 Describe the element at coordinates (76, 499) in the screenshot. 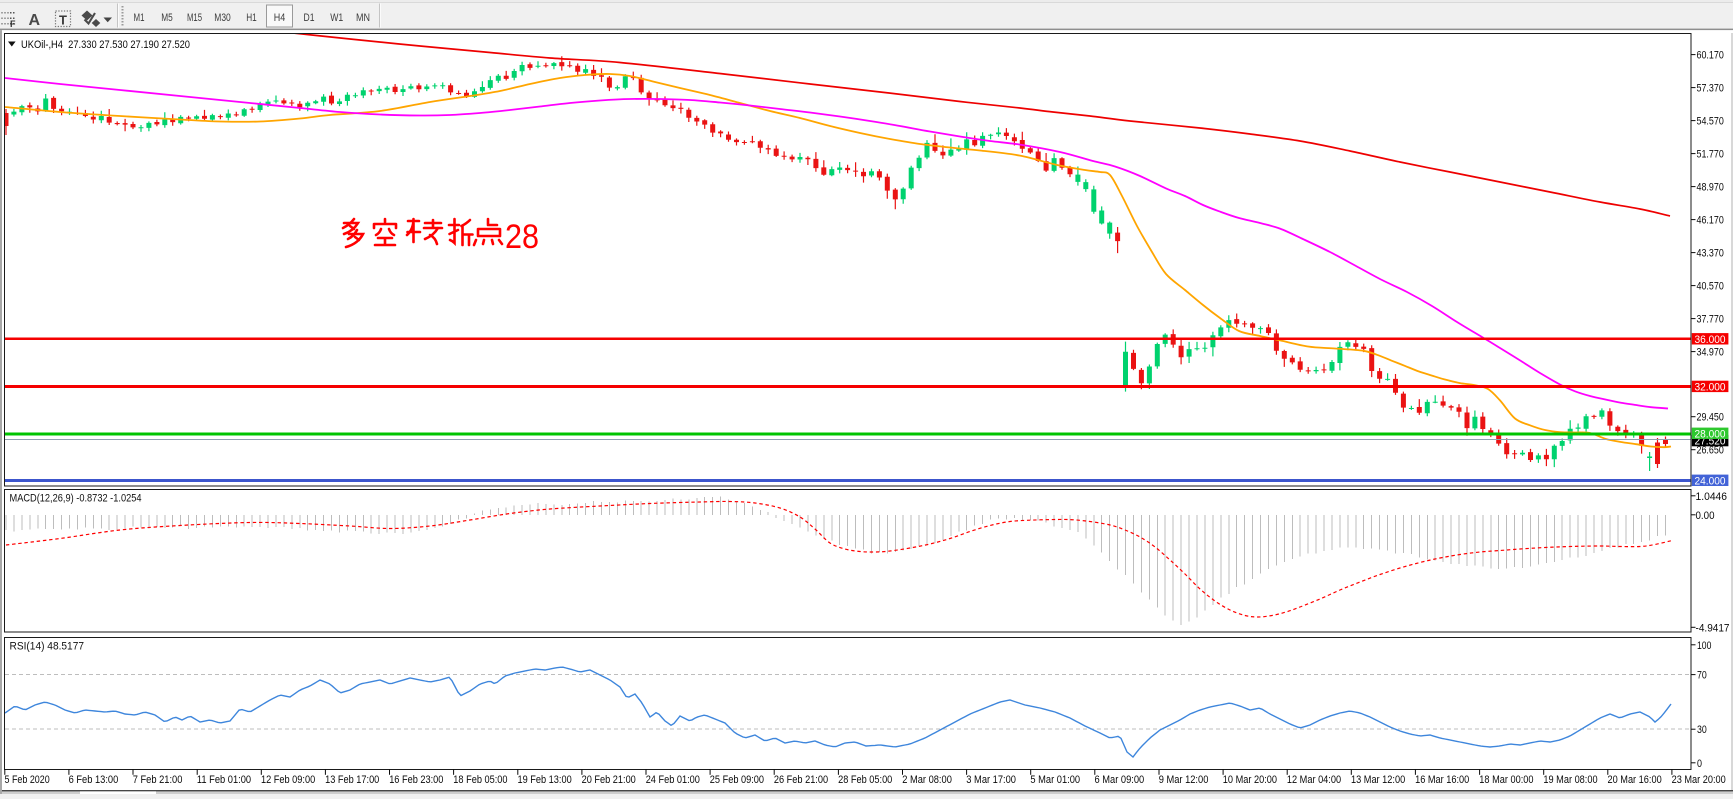

I see `svg-text: MACD(12,26,9) -0.8732 -1.0254` at that location.